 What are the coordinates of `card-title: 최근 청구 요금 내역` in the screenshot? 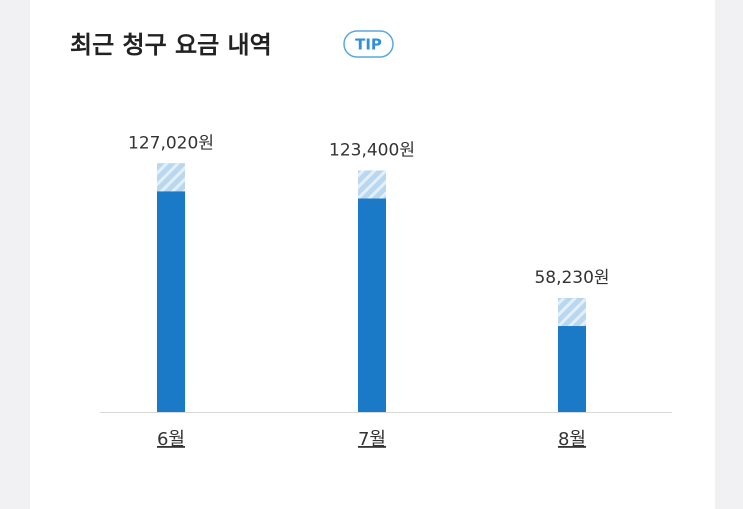 It's located at (171, 45).